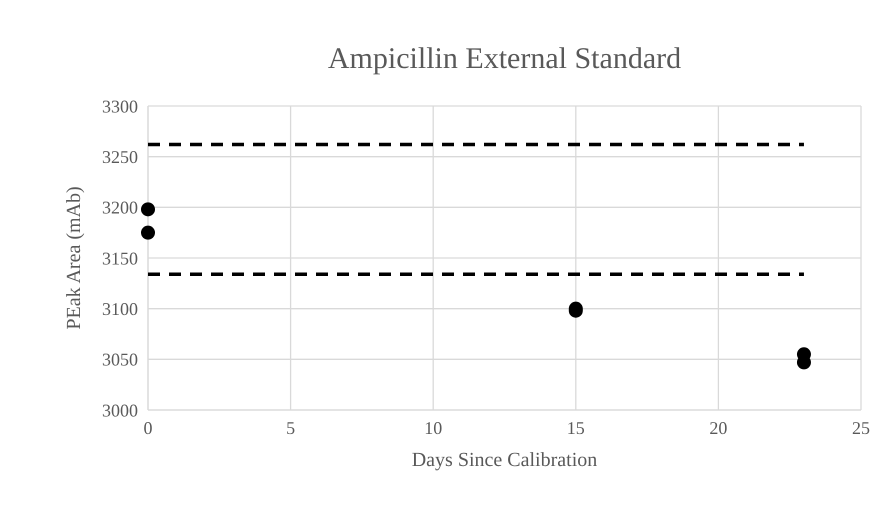 Image resolution: width=882 pixels, height=508 pixels. What do you see at coordinates (120, 258) in the screenshot?
I see `y-tick-label: 3150` at bounding box center [120, 258].